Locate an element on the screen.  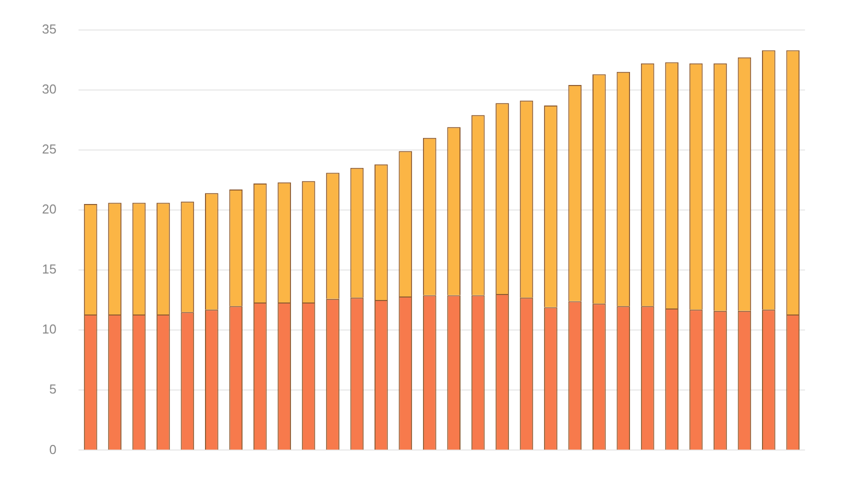
y-tick-label: 25 is located at coordinates (49, 148).